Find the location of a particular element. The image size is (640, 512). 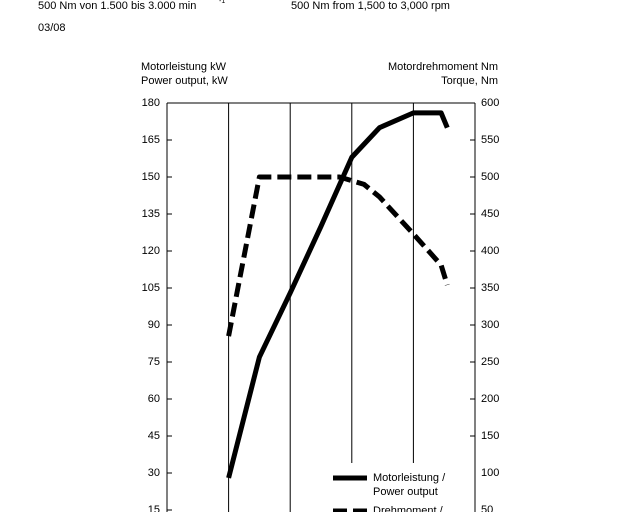

y-axis-label: Power output, kW is located at coordinates (184, 81).